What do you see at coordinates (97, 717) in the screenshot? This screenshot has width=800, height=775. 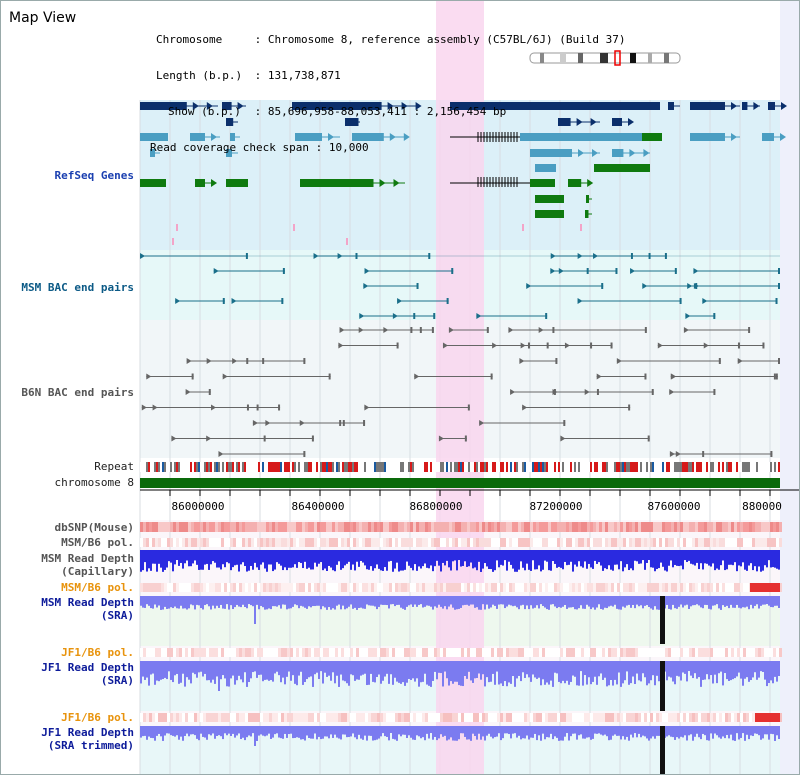 I see `track-label-jf1-b6-pol-2: JF1/B6 pol.` at bounding box center [97, 717].